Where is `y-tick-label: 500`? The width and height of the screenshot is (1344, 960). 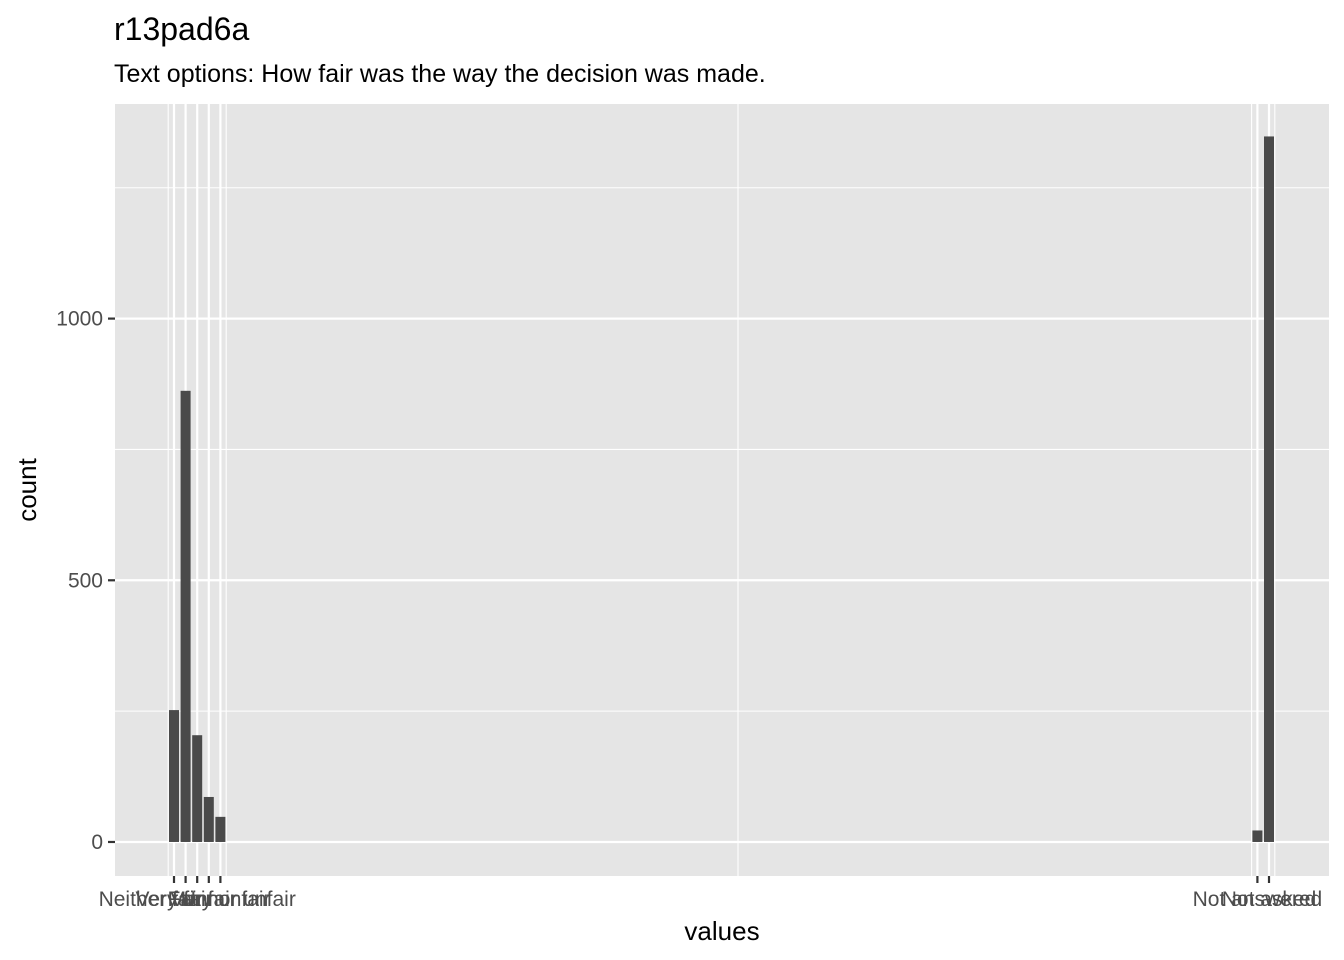 y-tick-label: 500 is located at coordinates (85, 580).